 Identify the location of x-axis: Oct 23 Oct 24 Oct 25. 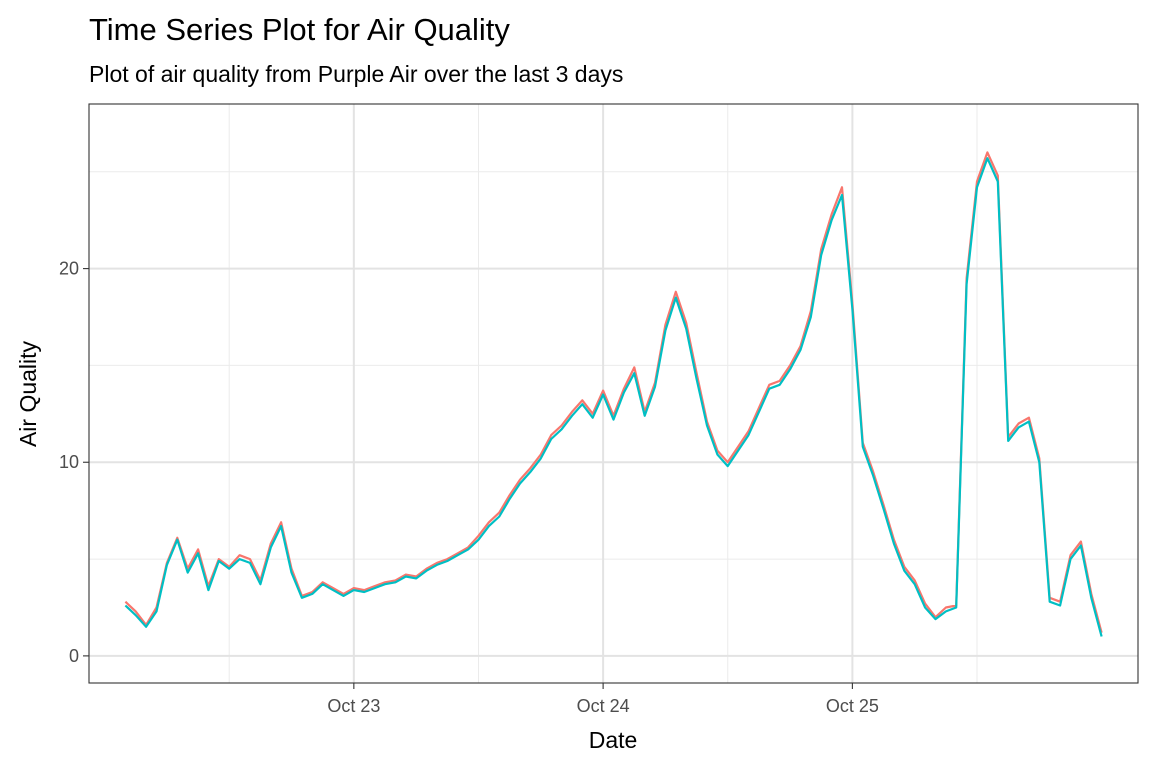
(603, 699).